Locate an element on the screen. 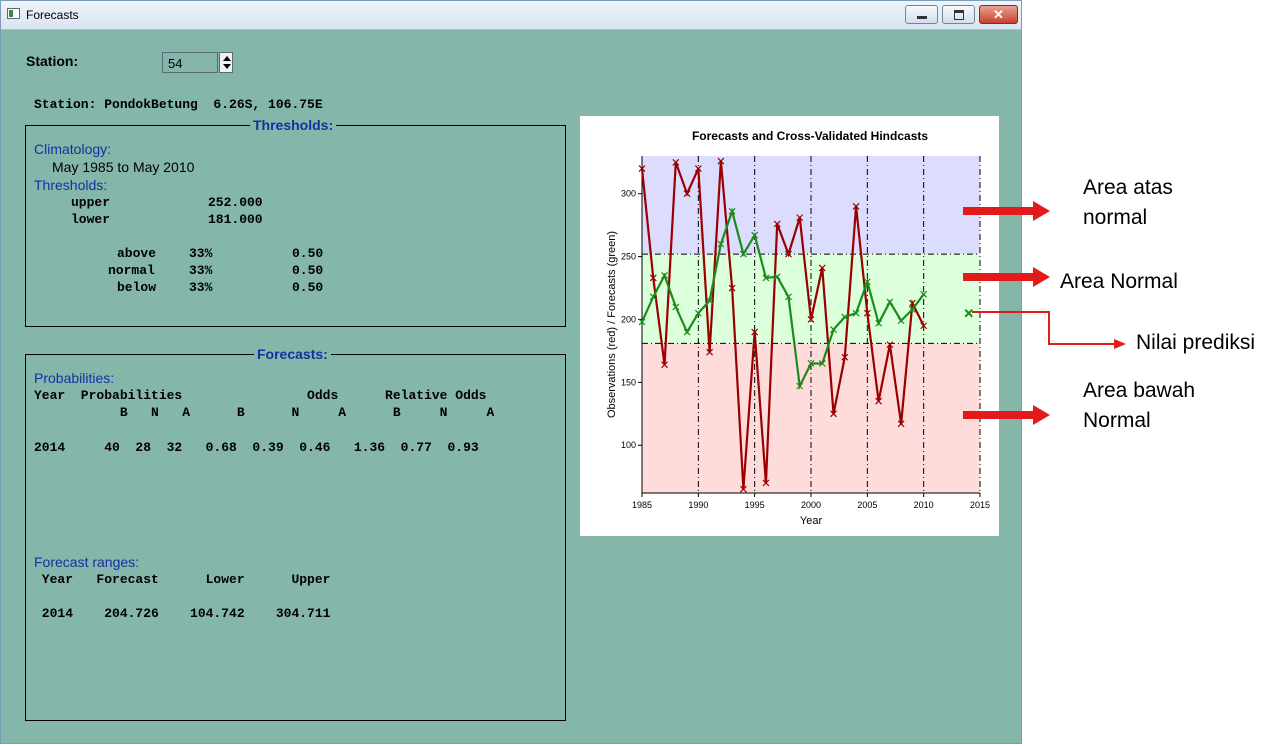 The image size is (1277, 746). lower-label: lower is located at coordinates (91, 219).